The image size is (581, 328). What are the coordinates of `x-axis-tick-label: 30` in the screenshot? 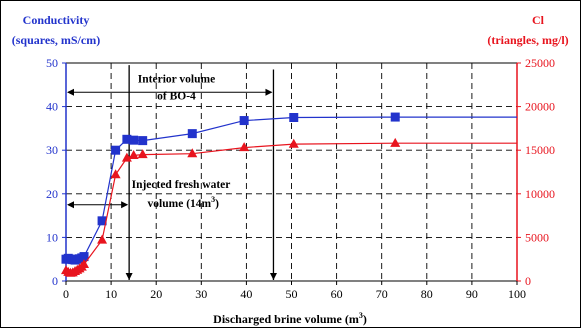 It's located at (201, 294).